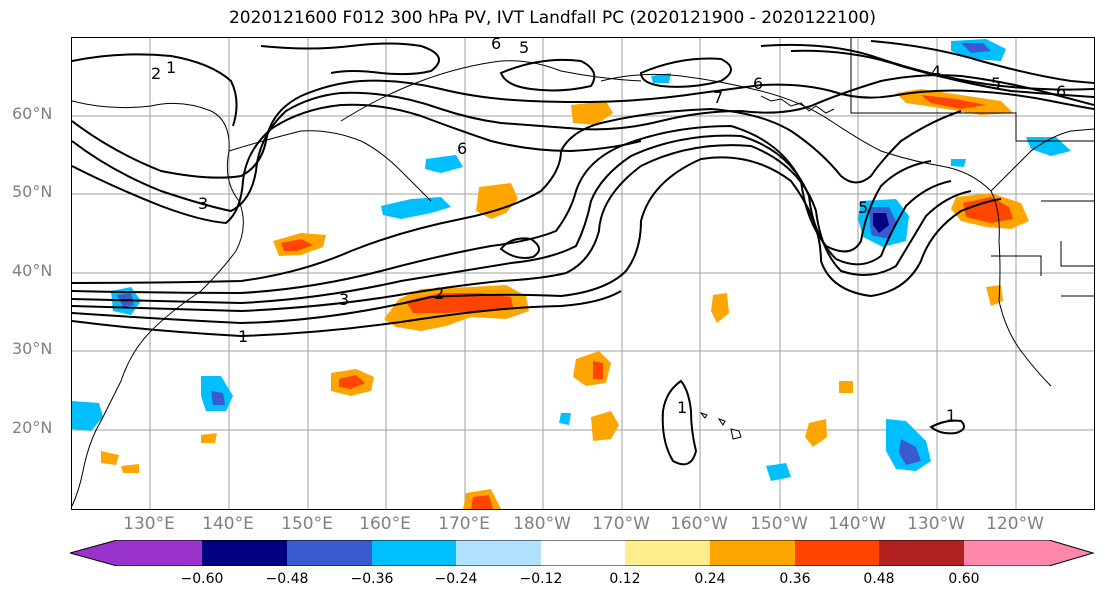 The width and height of the screenshot is (1105, 601). Describe the element at coordinates (287, 579) in the screenshot. I see `colorbar-tick-2: −0.48` at that location.